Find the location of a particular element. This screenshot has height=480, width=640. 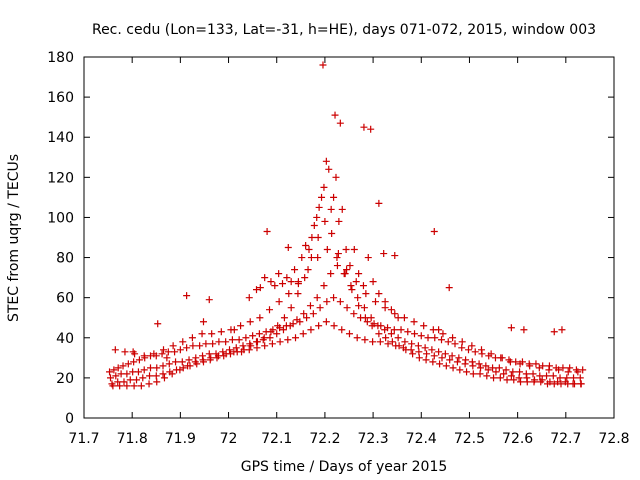

y-tick-label: 140 is located at coordinates (60, 138).